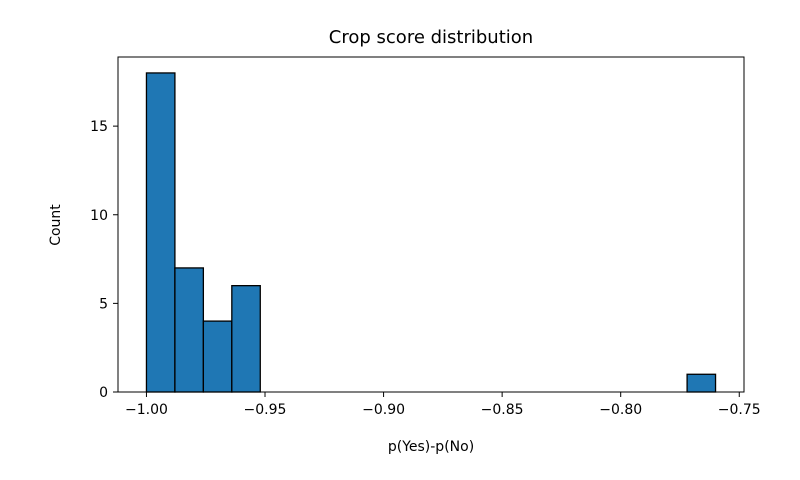 Image resolution: width=800 pixels, height=480 pixels. Describe the element at coordinates (443, 405) in the screenshot. I see `x-axis-ticks: −1.00 −0.95 −0.90 −0.85 −0.80 −0.75` at that location.